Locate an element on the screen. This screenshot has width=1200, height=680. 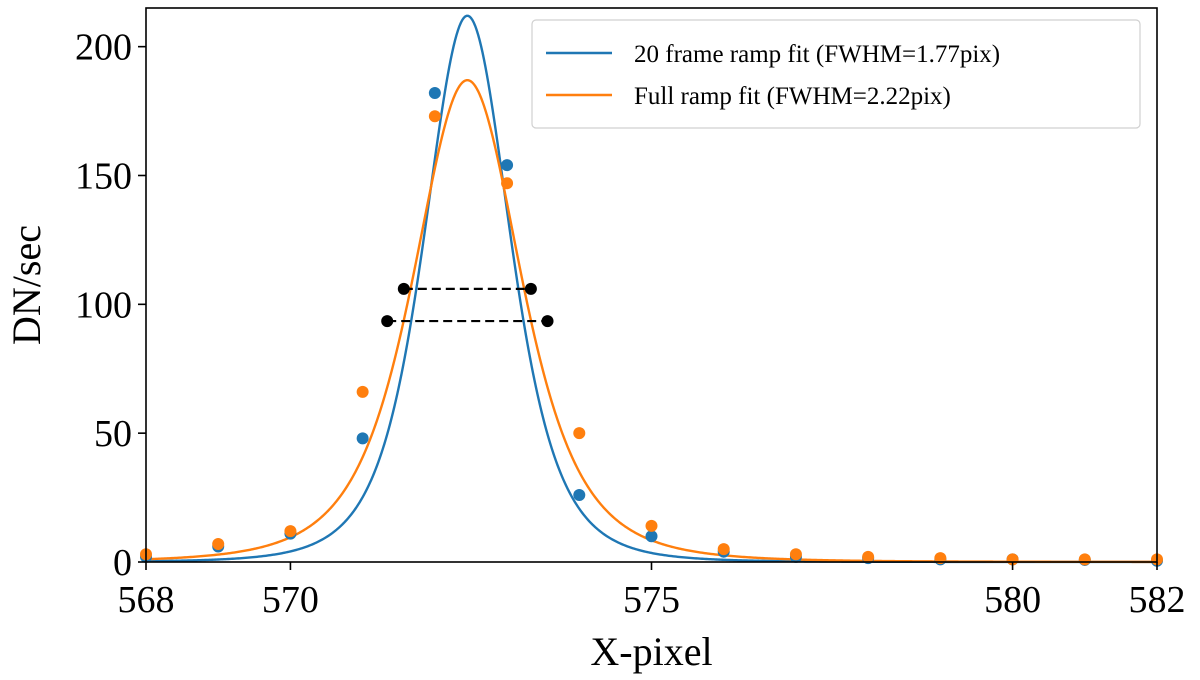
x-axis-ticks: 568 570 575 580 582 is located at coordinates (652, 591).